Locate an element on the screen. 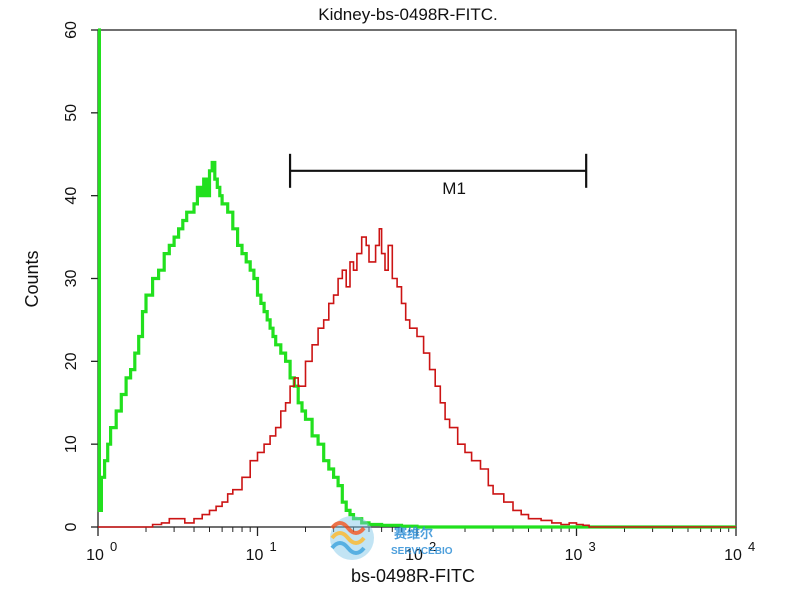 The height and width of the screenshot is (600, 796). y-tick-label: 20 is located at coordinates (71, 361).